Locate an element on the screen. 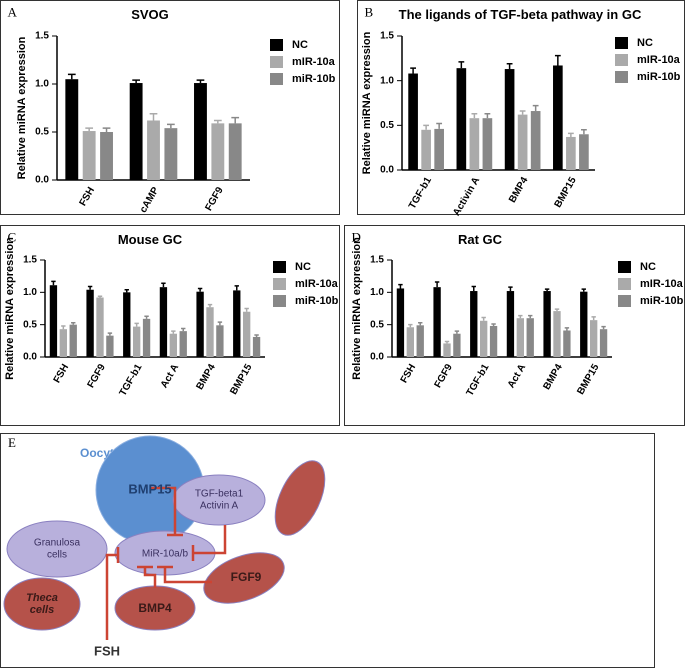  legend-label: NC is located at coordinates (648, 267).